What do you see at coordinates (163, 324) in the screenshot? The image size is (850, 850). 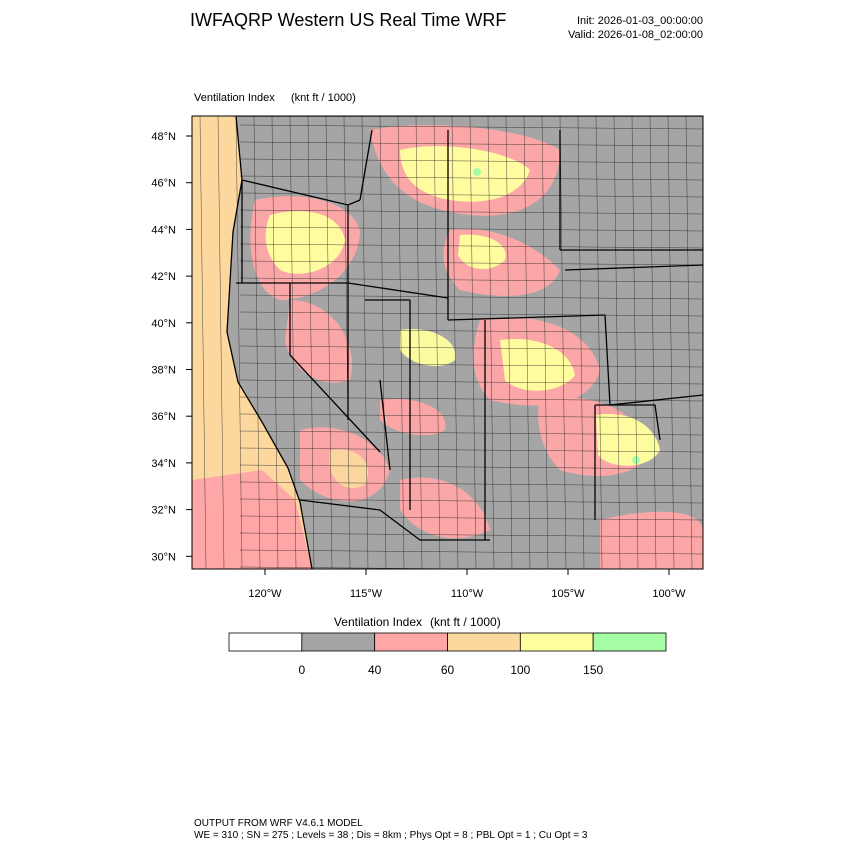 I see `lat-label: 40°N` at bounding box center [163, 324].